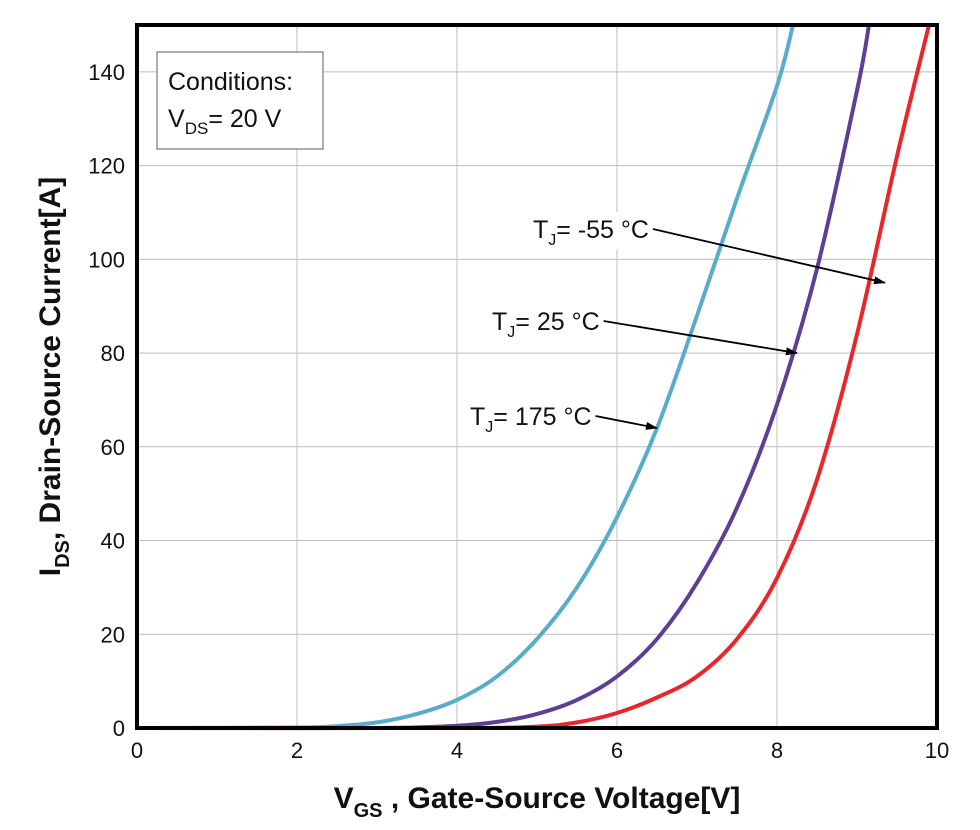 The width and height of the screenshot is (980, 830). I want to click on y-tick-label: 80, so click(113, 353).